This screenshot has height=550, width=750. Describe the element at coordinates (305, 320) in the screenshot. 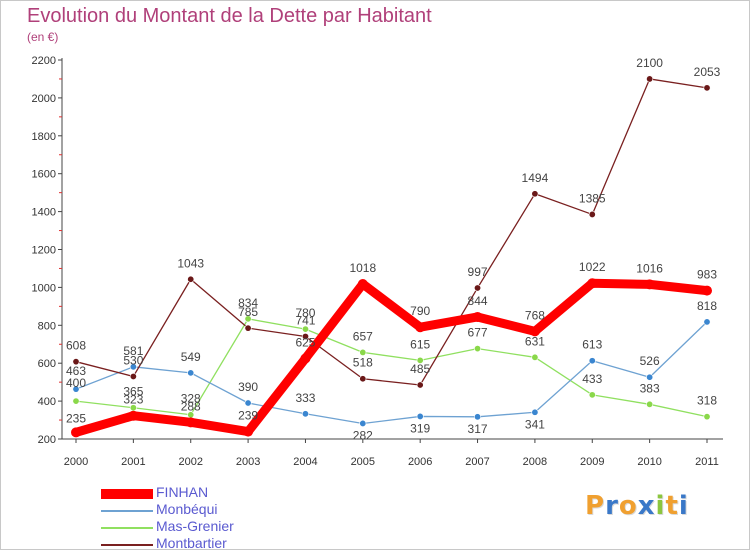

I see `data-label: 741` at that location.